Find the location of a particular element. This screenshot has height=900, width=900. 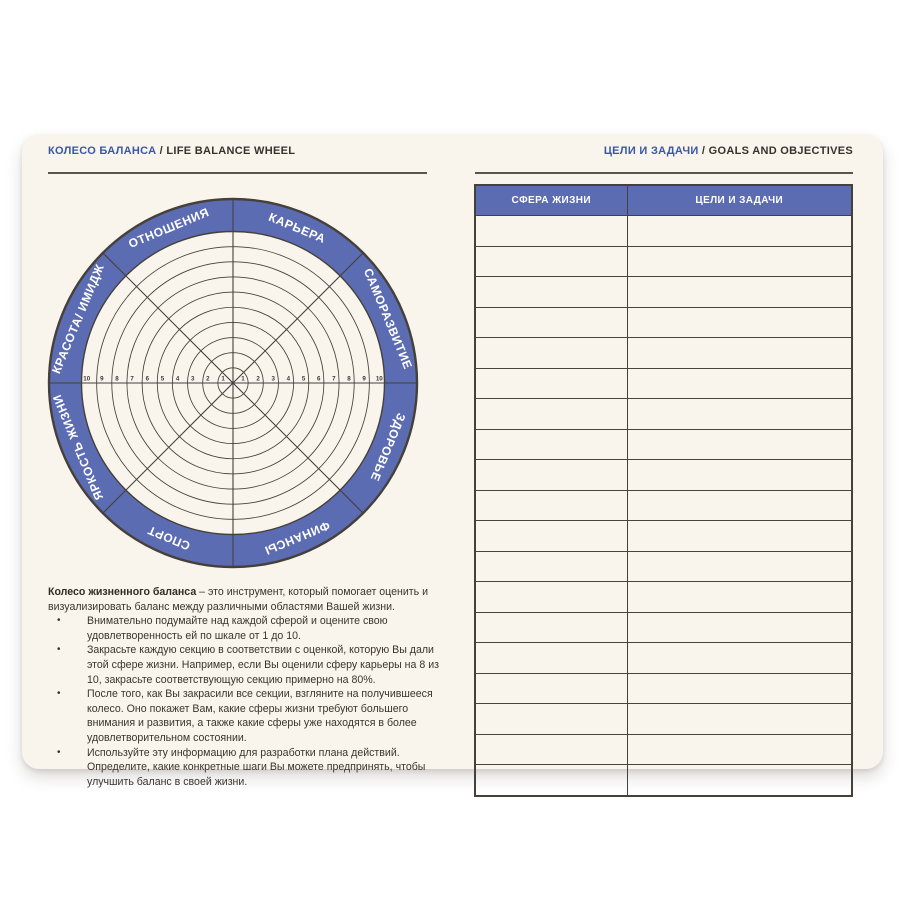

right-page-header: ЦЕЛИ И ЗАДАЧИ / GOALS AND OBJECTIVES is located at coordinates (664, 159).